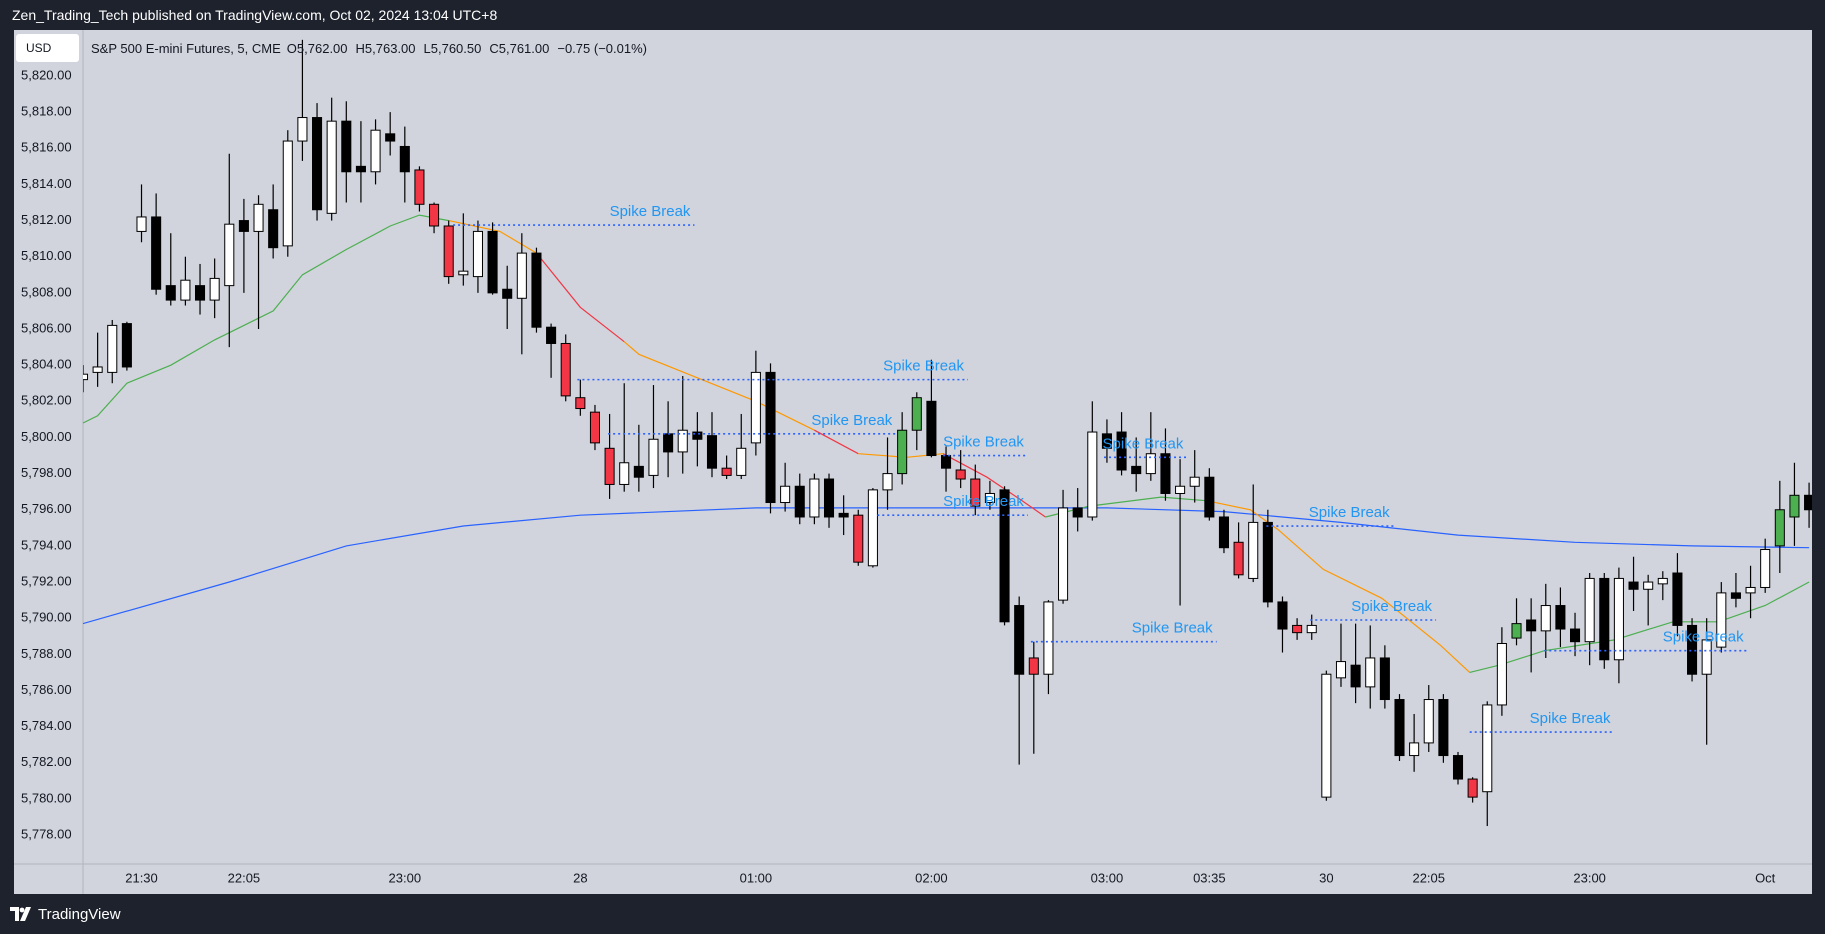 Image resolution: width=1825 pixels, height=934 pixels. Describe the element at coordinates (1589, 877) in the screenshot. I see `x-tick-label: 23:00` at that location.